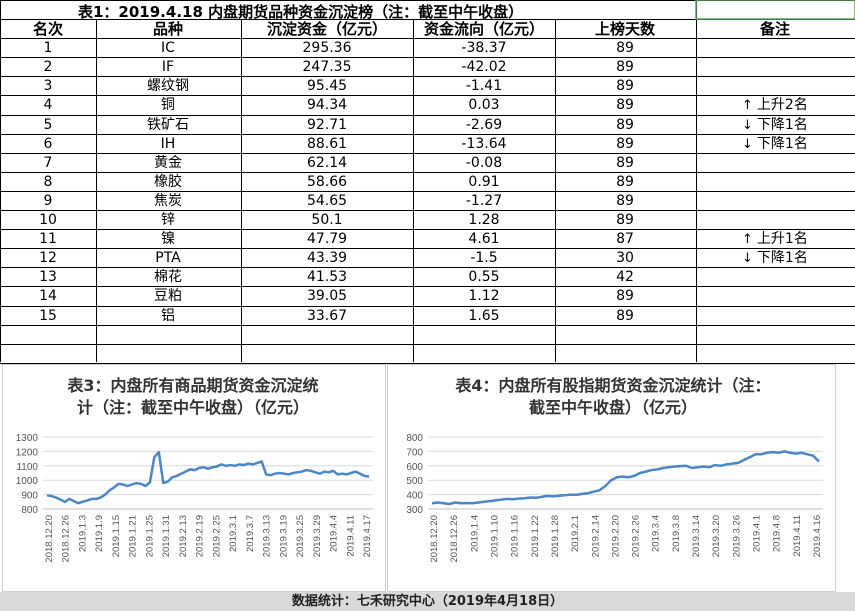 The image size is (855, 611). What do you see at coordinates (48, 277) in the screenshot?
I see `table-cell: 13` at bounding box center [48, 277].